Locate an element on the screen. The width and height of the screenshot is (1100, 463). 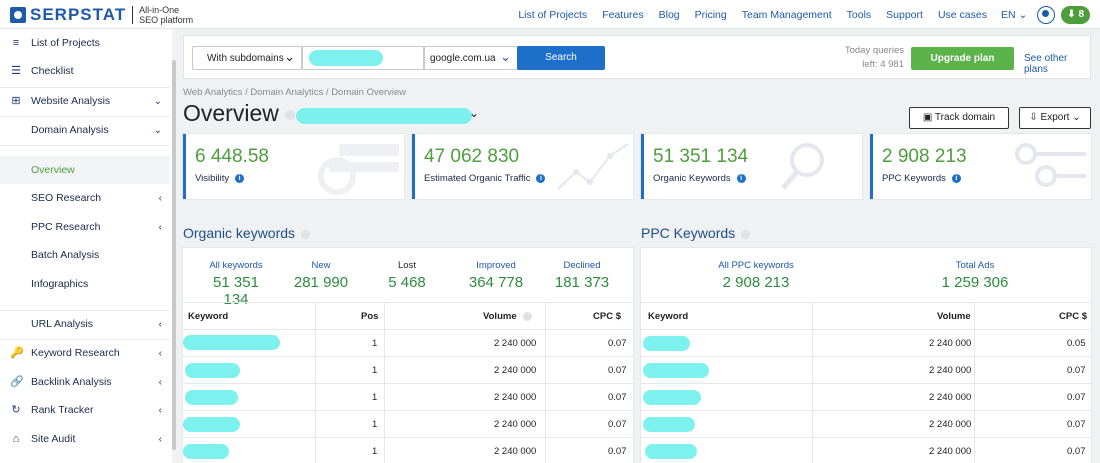
stat-new: New 281 990 is located at coordinates (321, 275).